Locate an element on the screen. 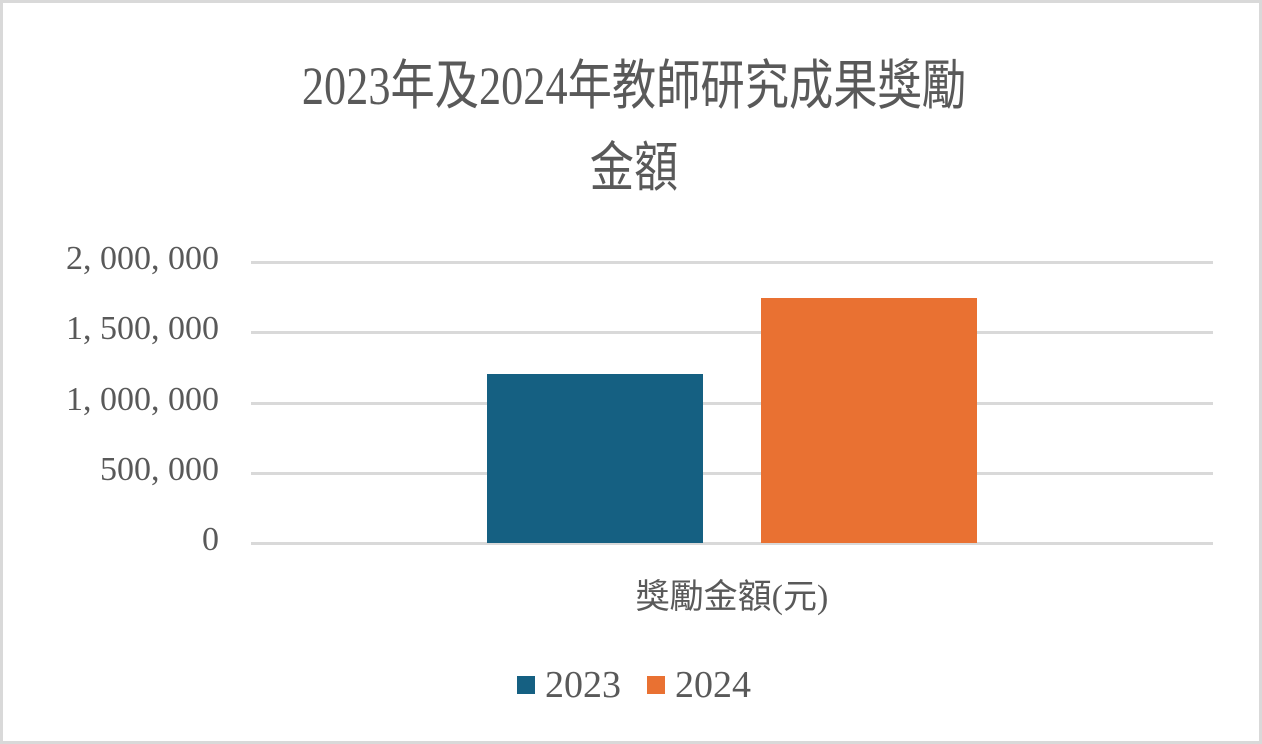 Image resolution: width=1262 pixels, height=744 pixels. legend-label: 2023 is located at coordinates (583, 685).